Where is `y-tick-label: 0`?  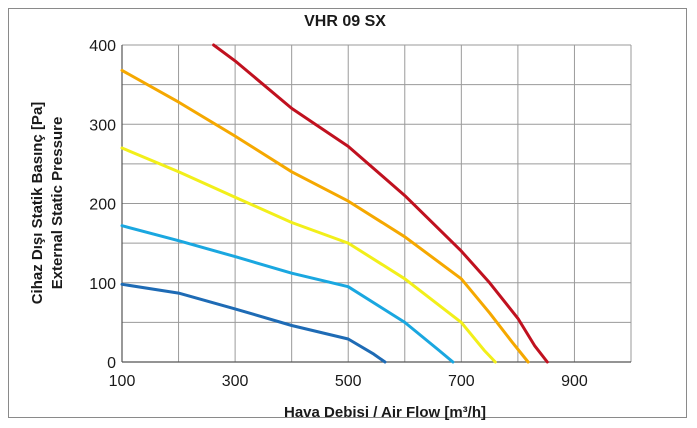
y-tick-label: 0 is located at coordinates (111, 363).